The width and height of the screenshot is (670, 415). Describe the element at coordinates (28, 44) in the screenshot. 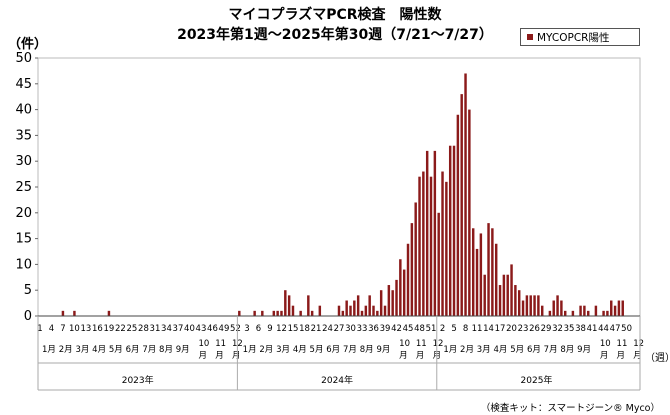

I see `y-axis-label: （件）` at that location.